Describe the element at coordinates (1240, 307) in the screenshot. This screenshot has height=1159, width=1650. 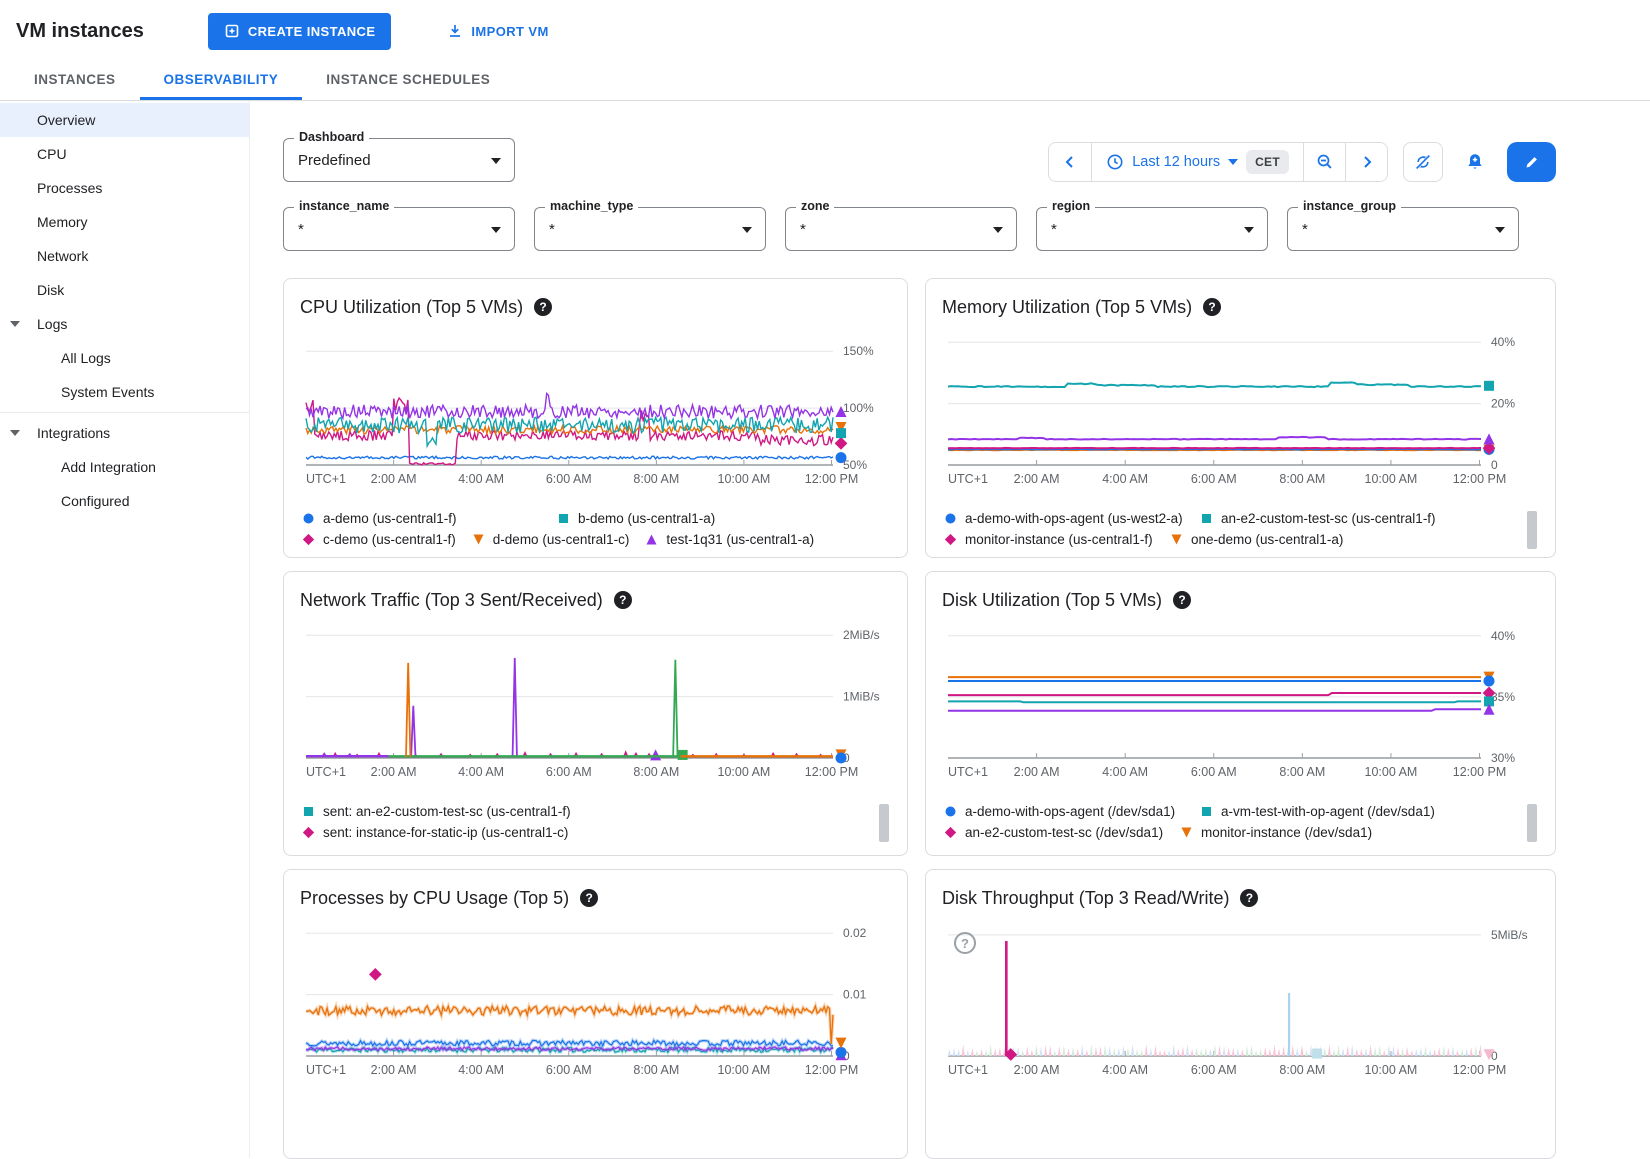
I see `card-header: Memory Utilization (Top 5 VMs)` at that location.